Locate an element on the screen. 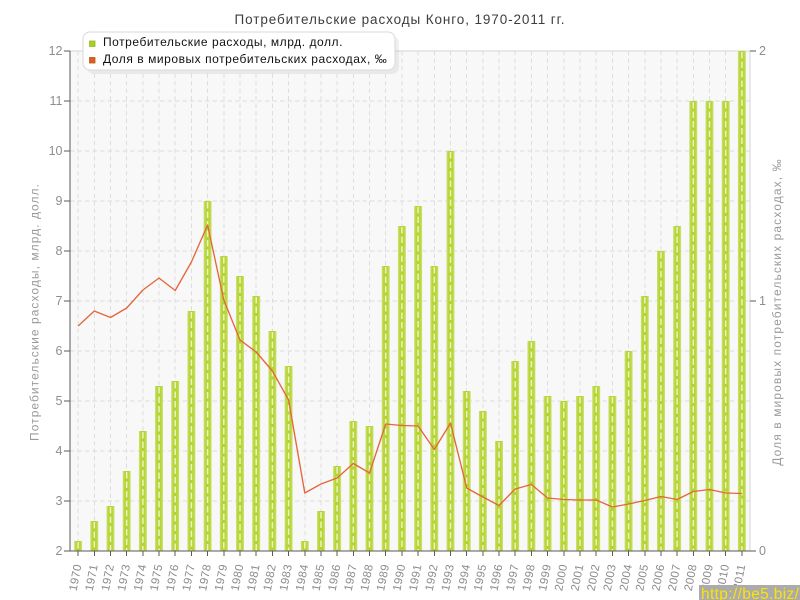 The height and width of the screenshot is (600, 800). svg-text: 2005 is located at coordinates (642, 577).